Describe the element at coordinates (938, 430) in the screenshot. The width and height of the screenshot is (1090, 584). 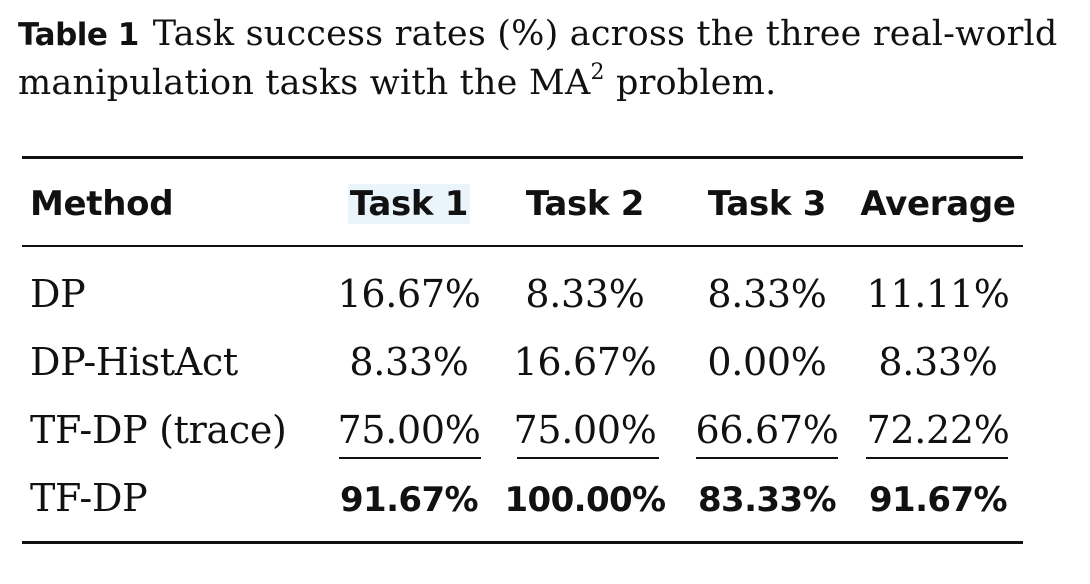
I see `table-cell-underlined: 72.22%` at that location.